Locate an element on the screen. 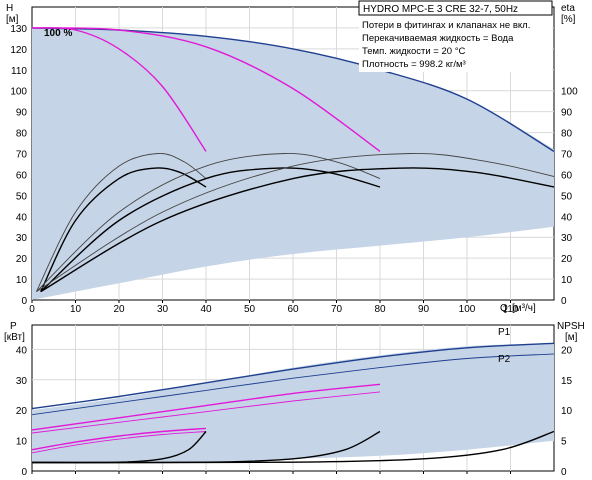  y-left-tick-label: 110 is located at coordinates (19, 71).